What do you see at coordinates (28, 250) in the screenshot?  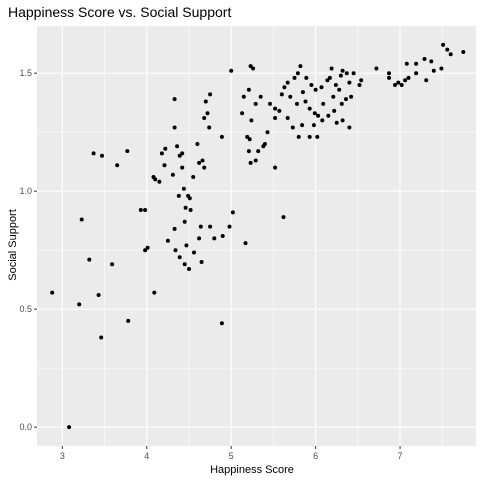 I see `y-axis-ticks: 0.0 0.5 1.0 1.5` at bounding box center [28, 250].